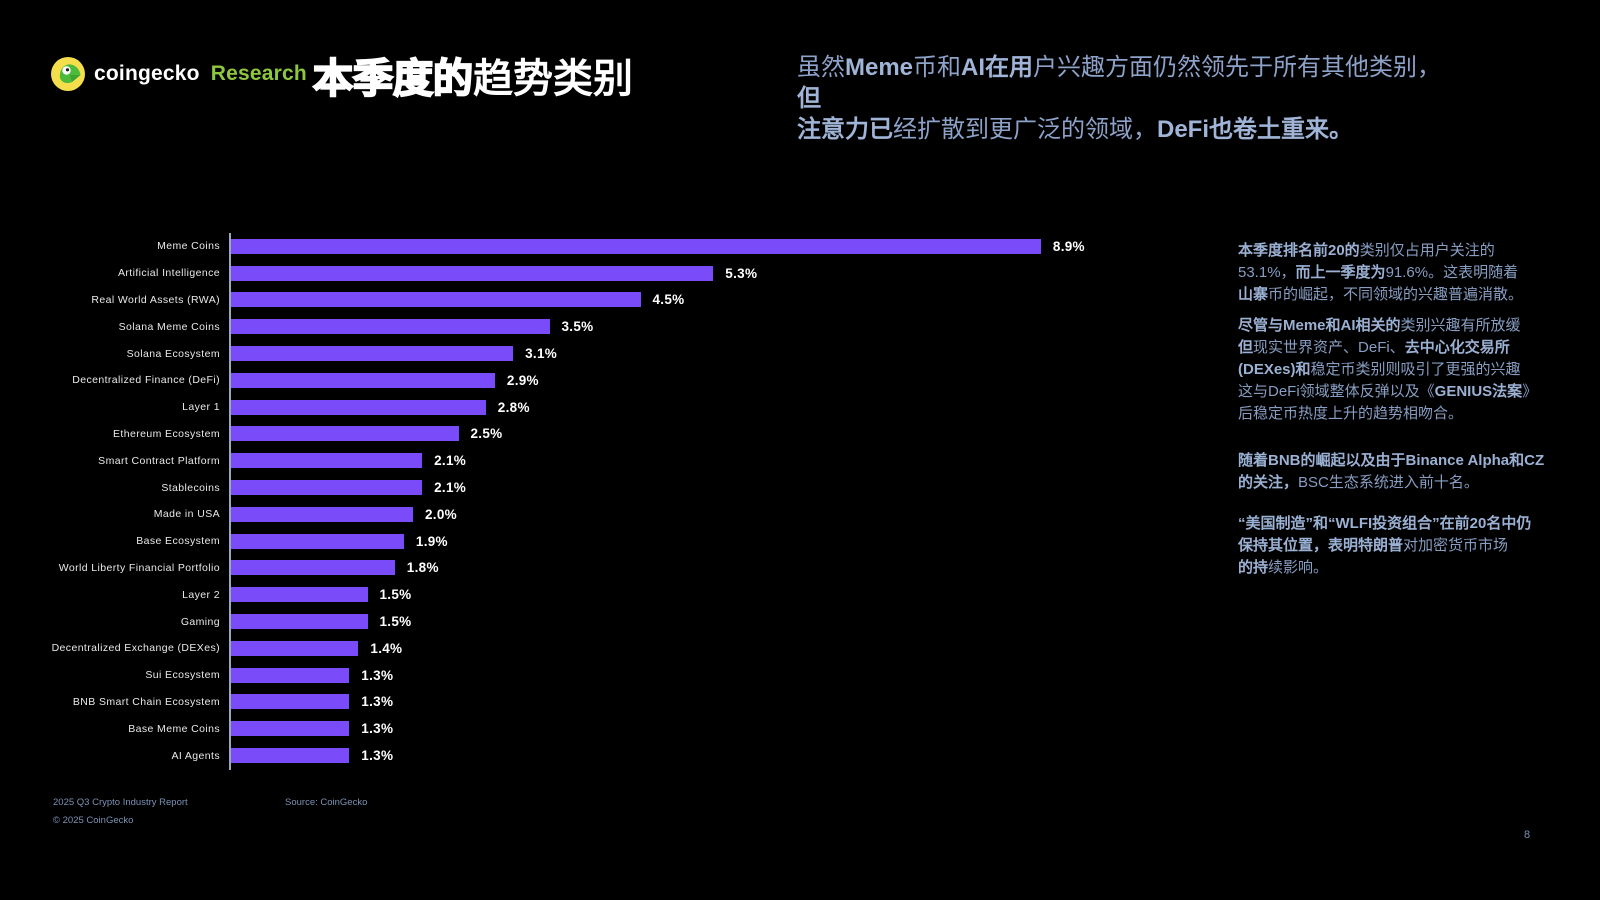  Describe the element at coordinates (186, 514) in the screenshot. I see `category-label: Made in USA` at that location.